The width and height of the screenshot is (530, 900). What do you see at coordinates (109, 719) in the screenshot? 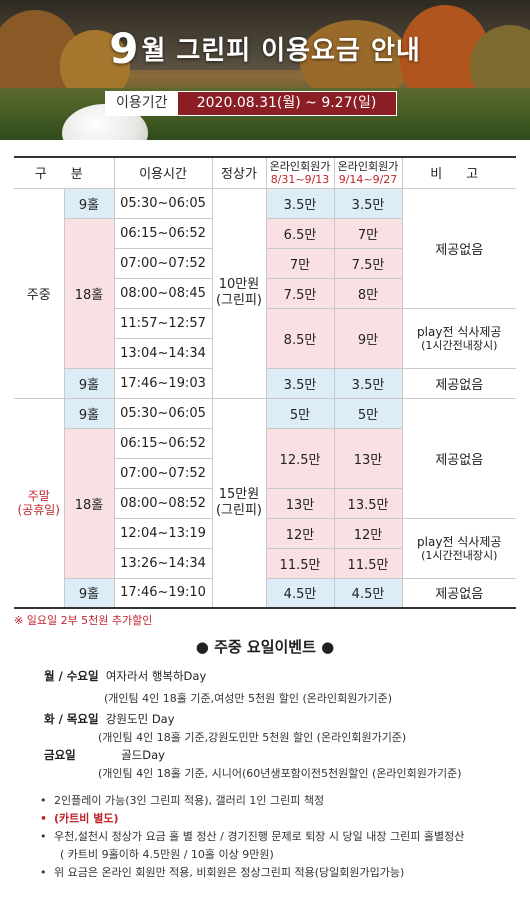
I see `event-thu: 화 / 목요일 강원도민 Day` at bounding box center [109, 719].